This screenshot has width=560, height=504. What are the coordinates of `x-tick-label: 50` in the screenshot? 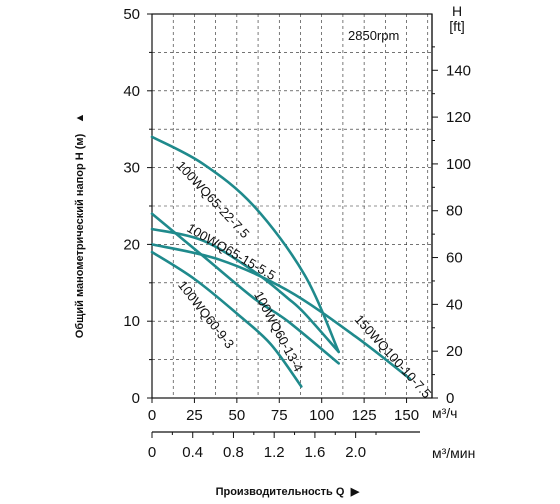 It's located at (237, 415).